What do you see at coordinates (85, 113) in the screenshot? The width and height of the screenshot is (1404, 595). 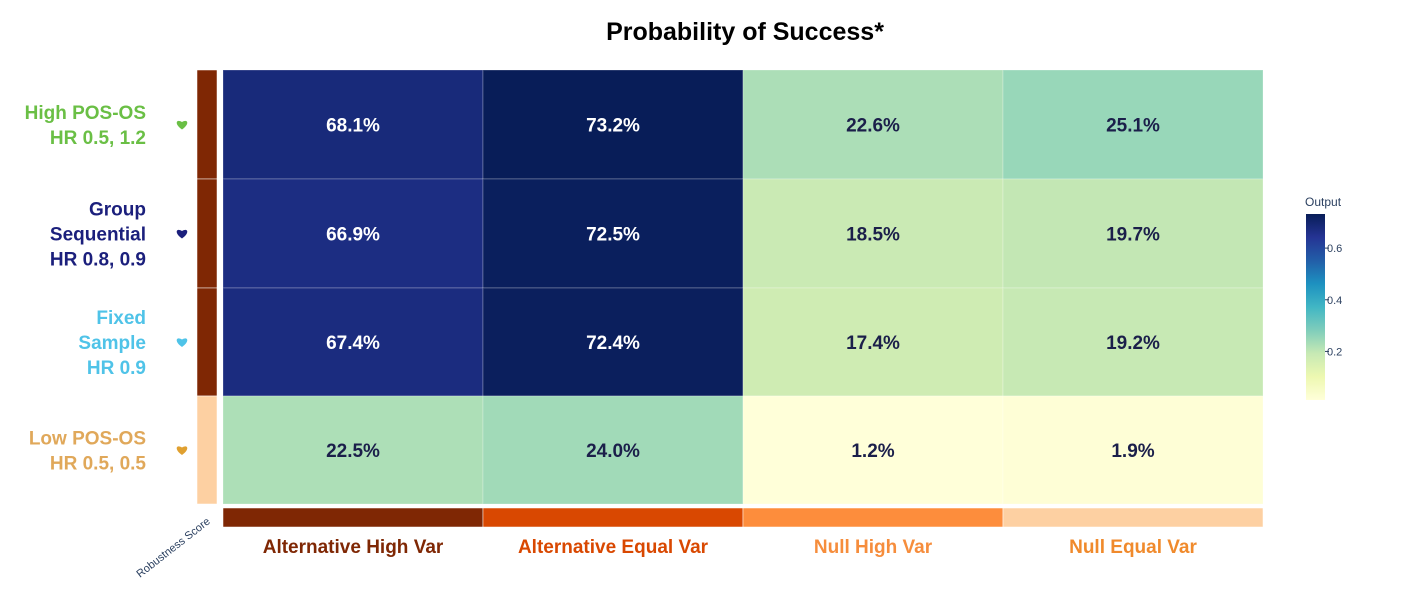 I see `row-label-line: High POS-OS` at bounding box center [85, 113].